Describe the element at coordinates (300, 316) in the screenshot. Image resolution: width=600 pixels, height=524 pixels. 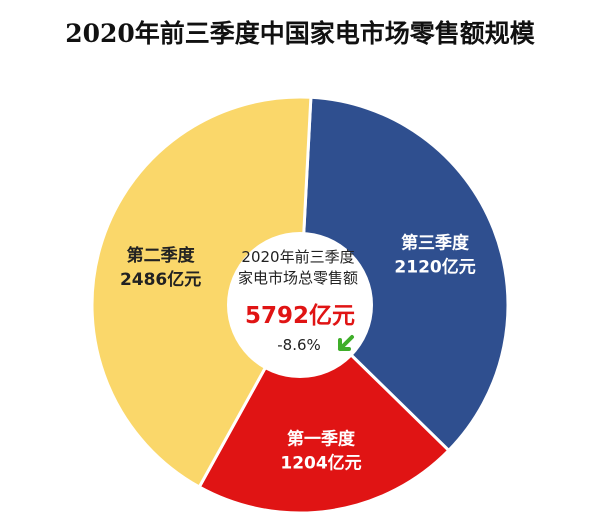
I see `center-total: 5792亿元` at that location.